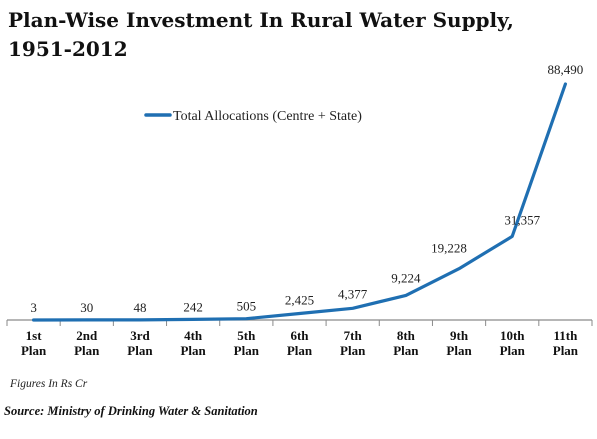 This screenshot has height=439, width=597. What do you see at coordinates (566, 343) in the screenshot?
I see `x-tick-label: 11th Plan` at bounding box center [566, 343].